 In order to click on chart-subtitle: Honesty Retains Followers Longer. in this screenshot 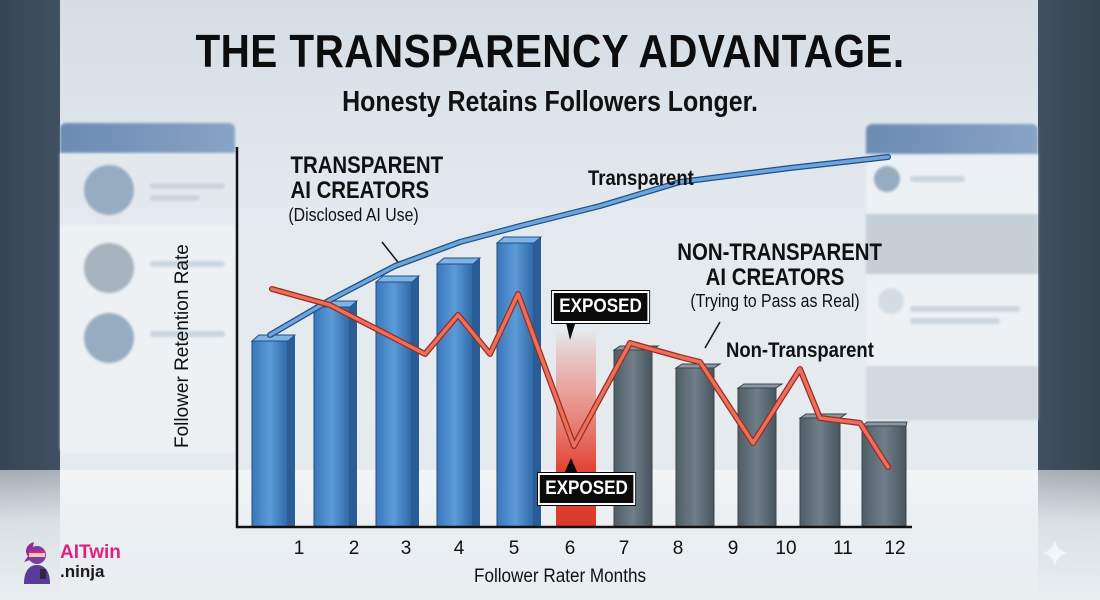, I will do `click(550, 102)`.